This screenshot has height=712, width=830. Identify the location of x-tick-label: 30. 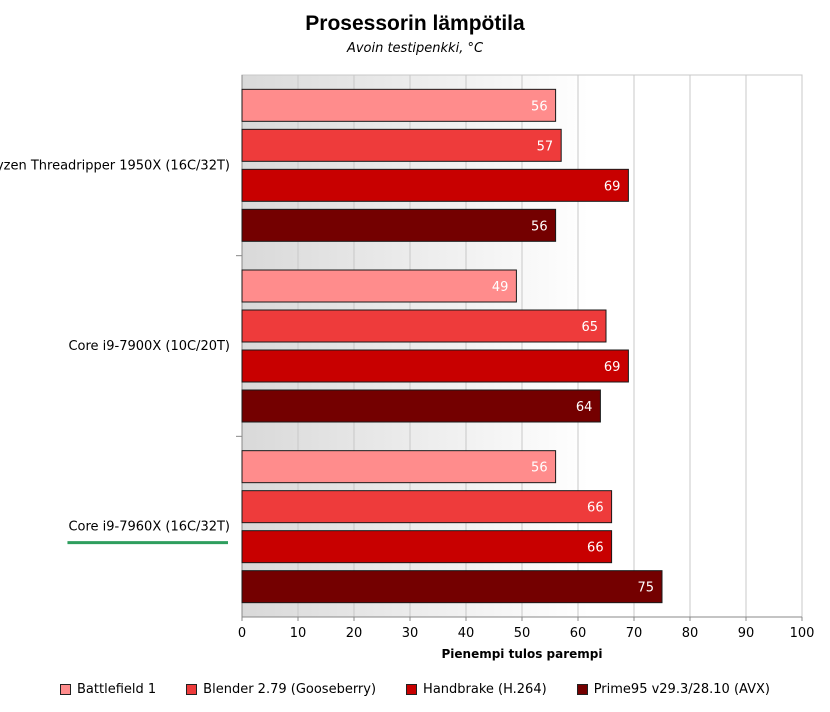
(410, 633).